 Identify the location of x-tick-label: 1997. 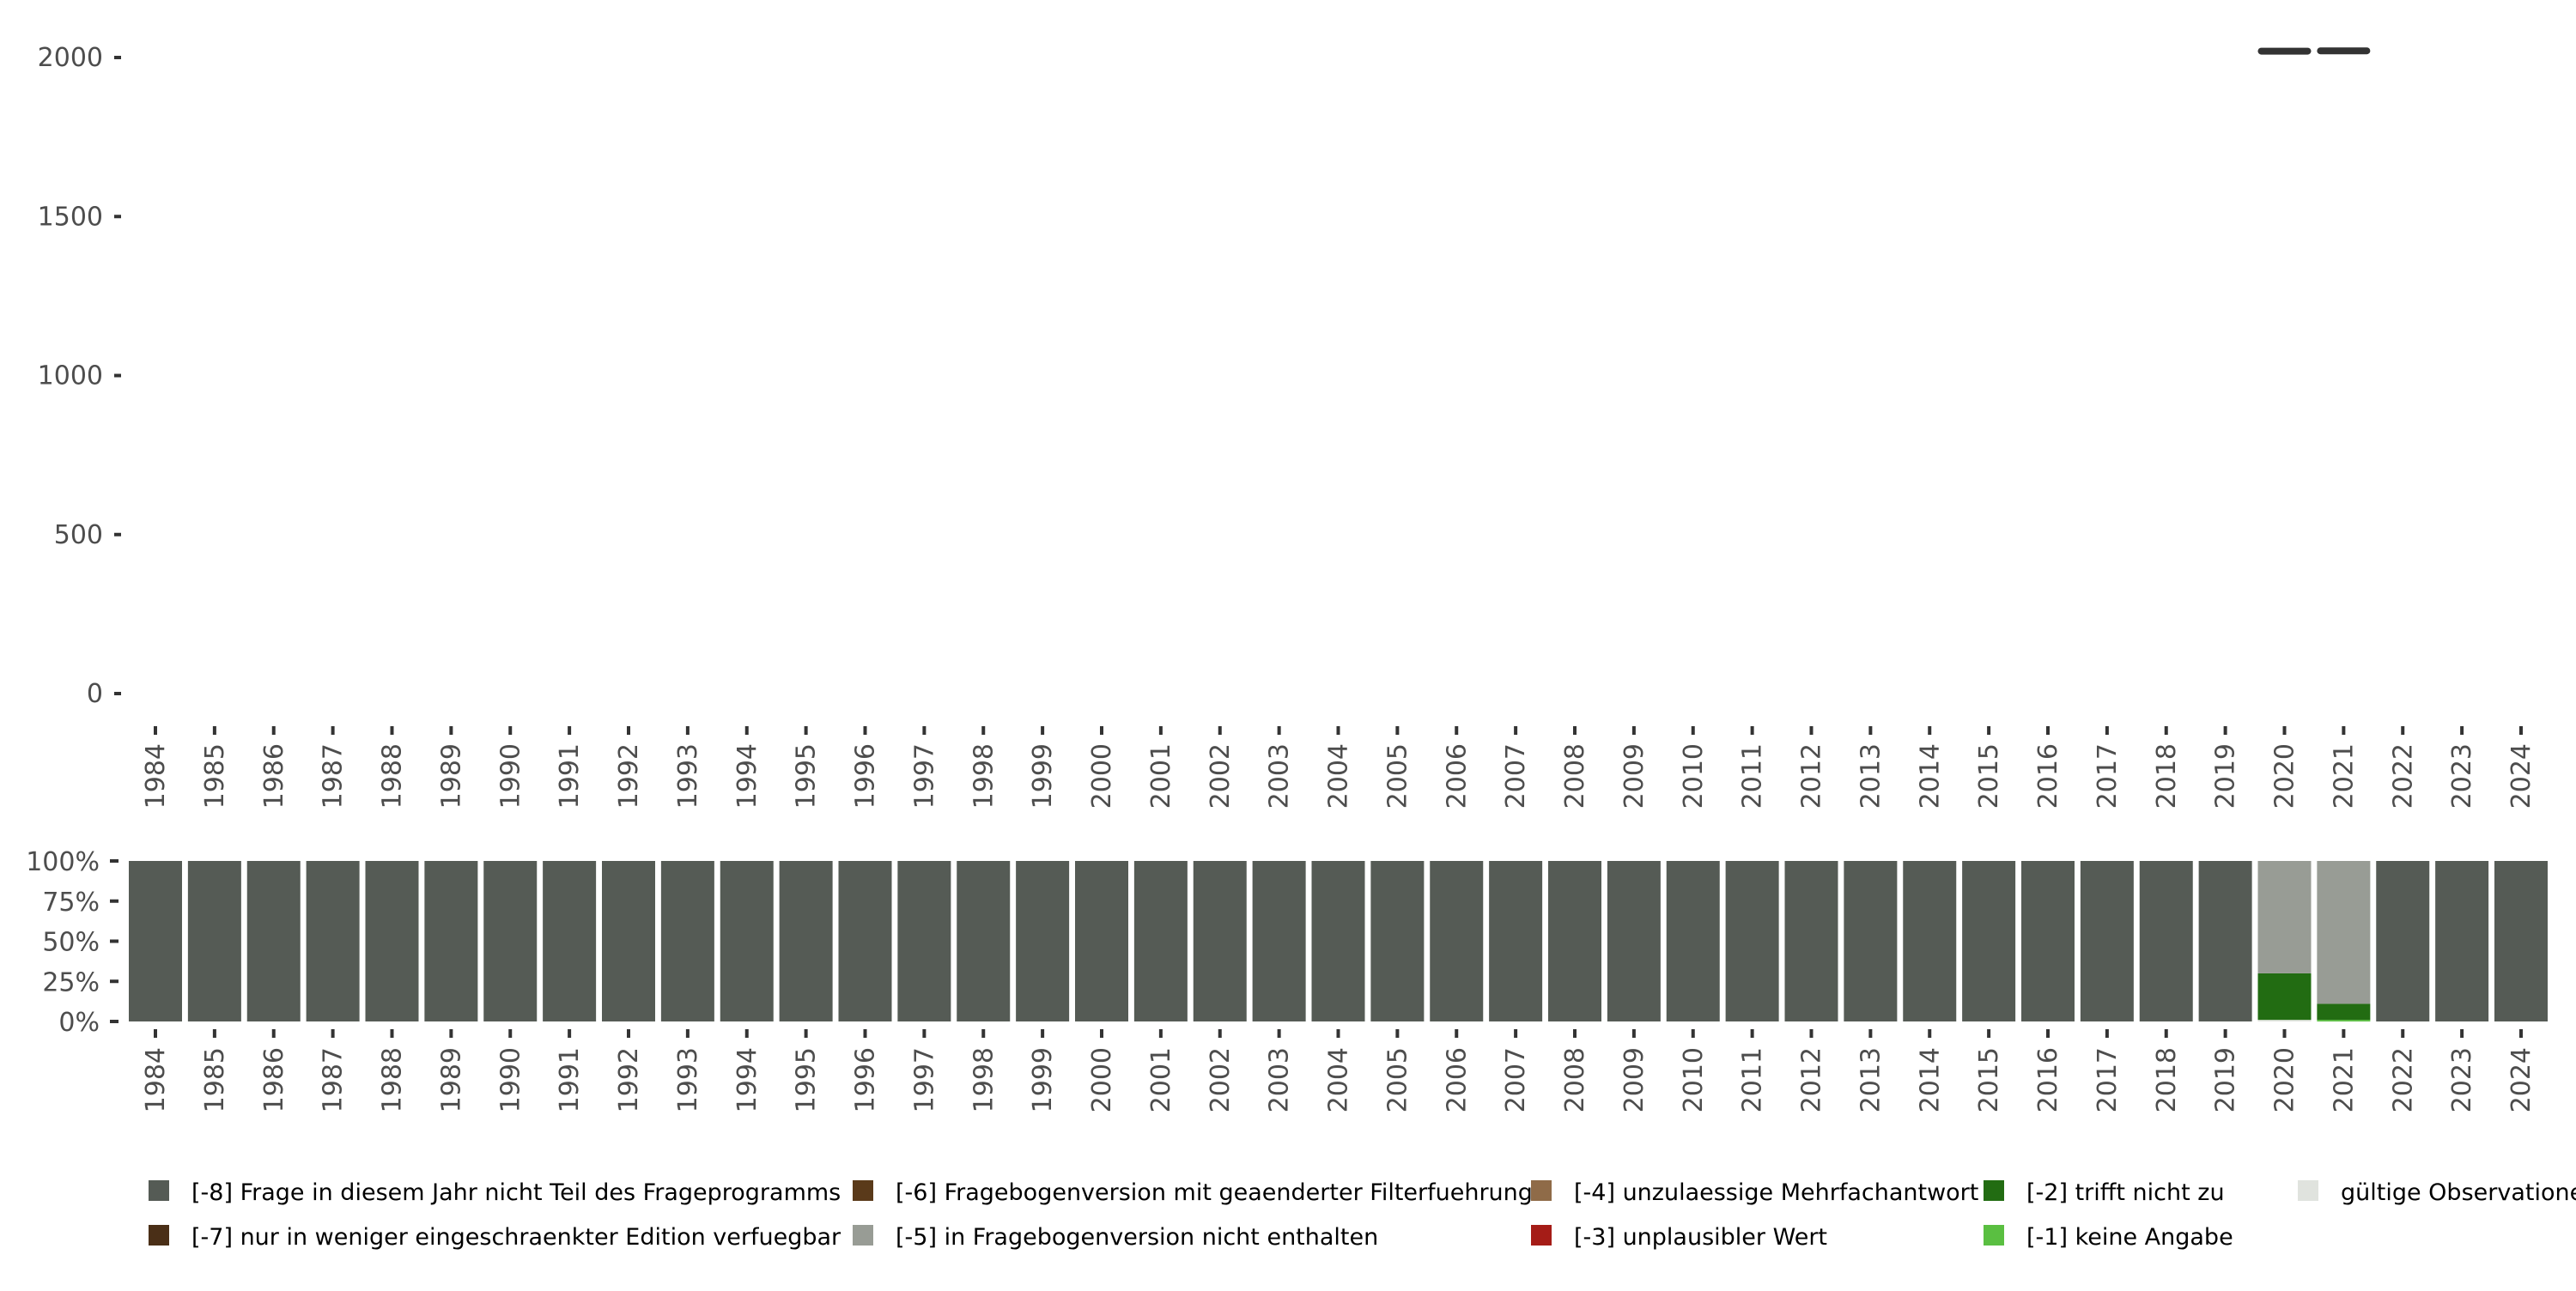
(924, 776).